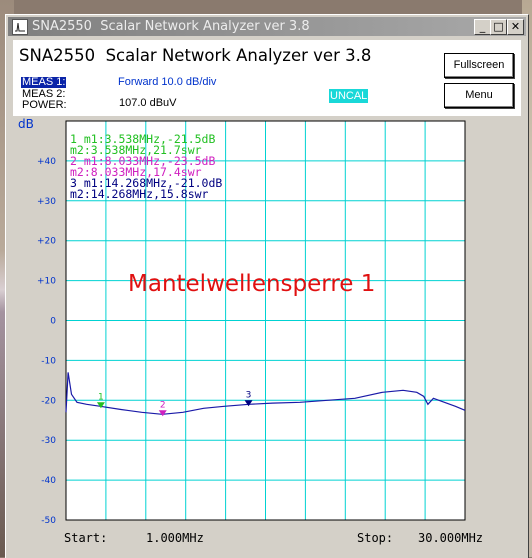  What do you see at coordinates (498, 27) in the screenshot?
I see `maximize-button: □` at bounding box center [498, 27].